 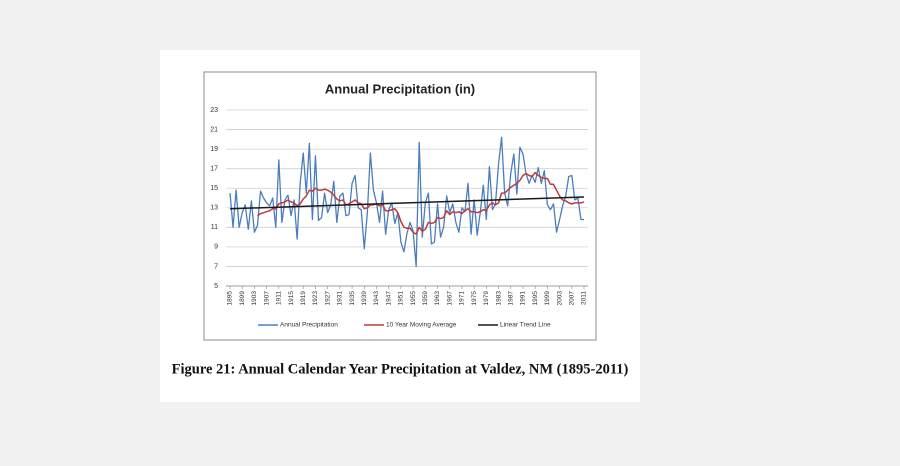 I want to click on x-tick-label: 1947, so click(x=388, y=298).